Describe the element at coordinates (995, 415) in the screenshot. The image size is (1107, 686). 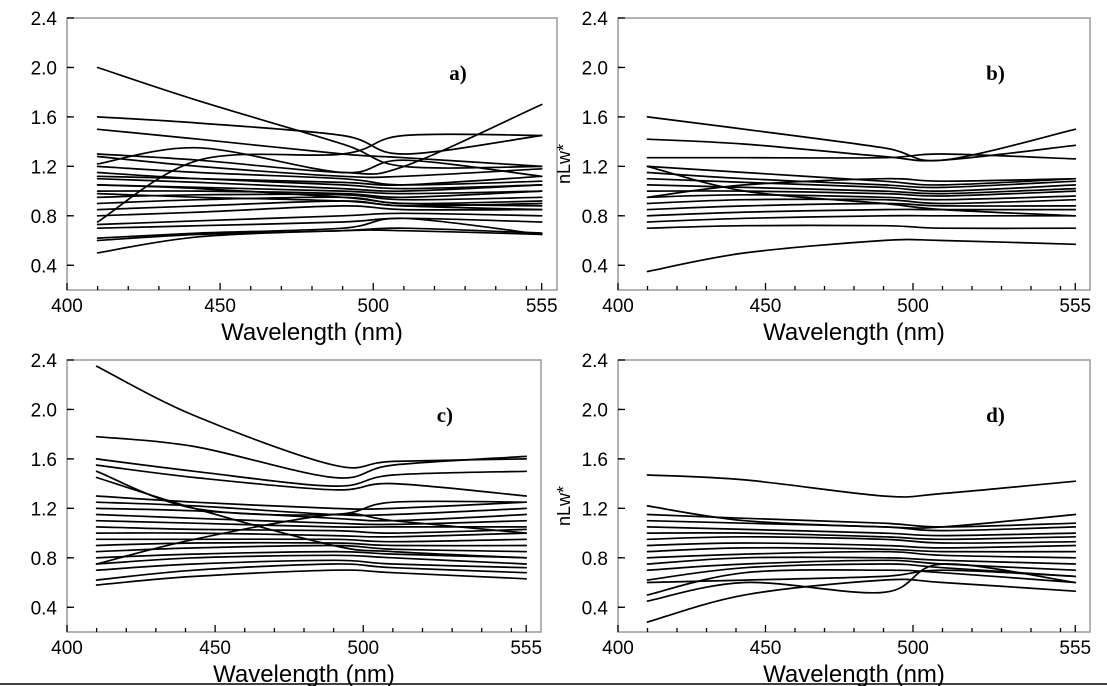
I see `panel-label: d)` at that location.